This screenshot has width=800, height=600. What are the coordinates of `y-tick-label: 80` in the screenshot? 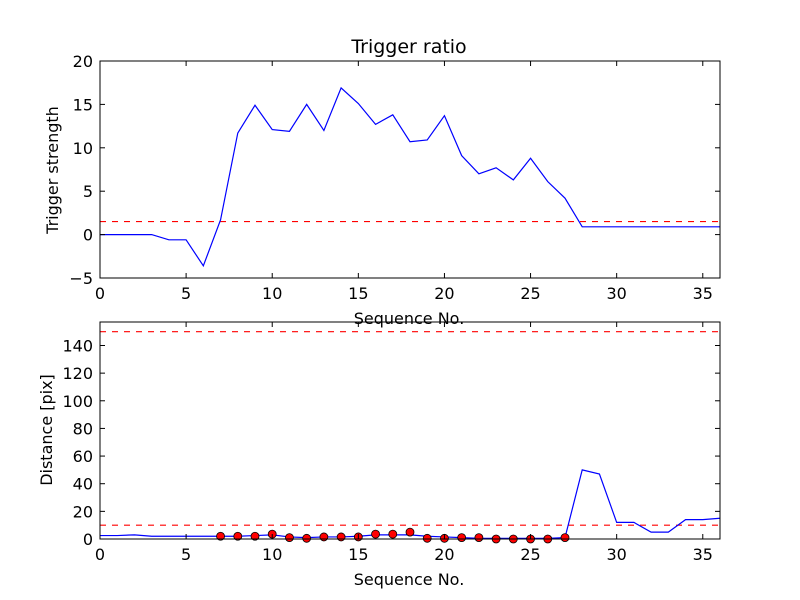 It's located at (83, 428).